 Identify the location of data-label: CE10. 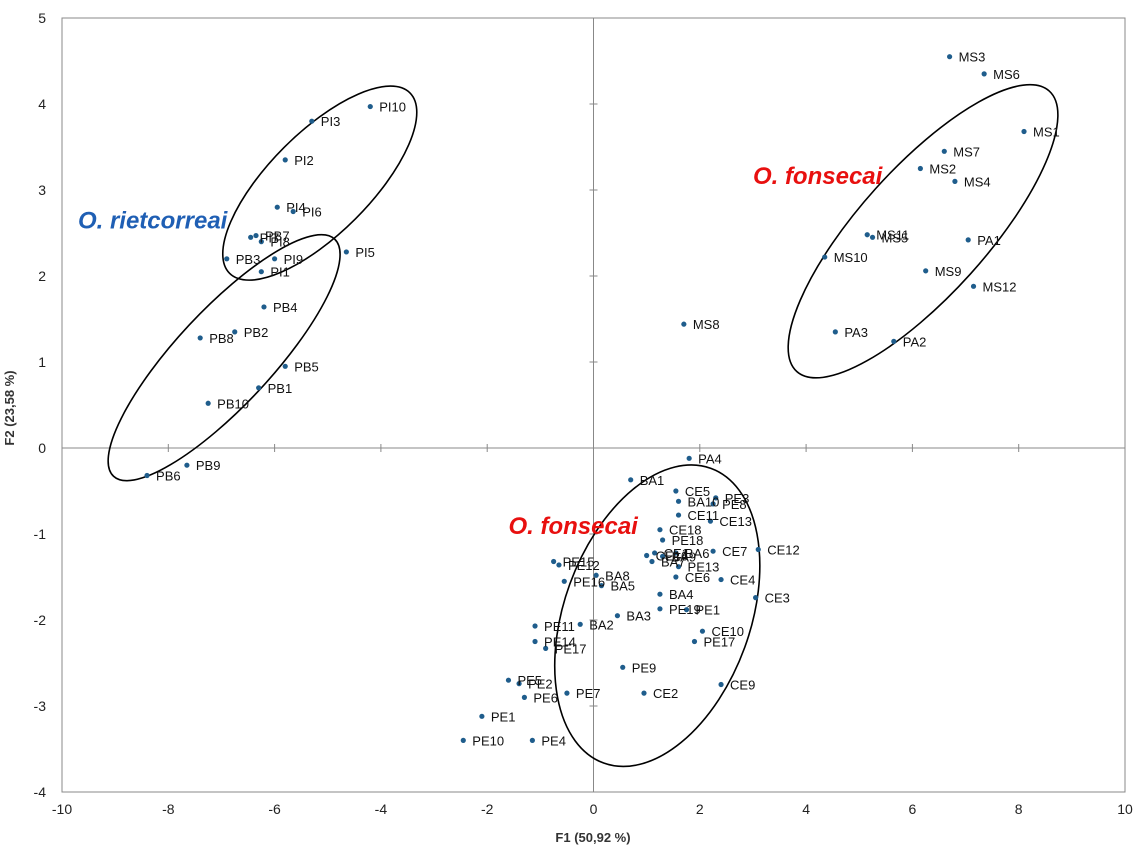
(727, 631).